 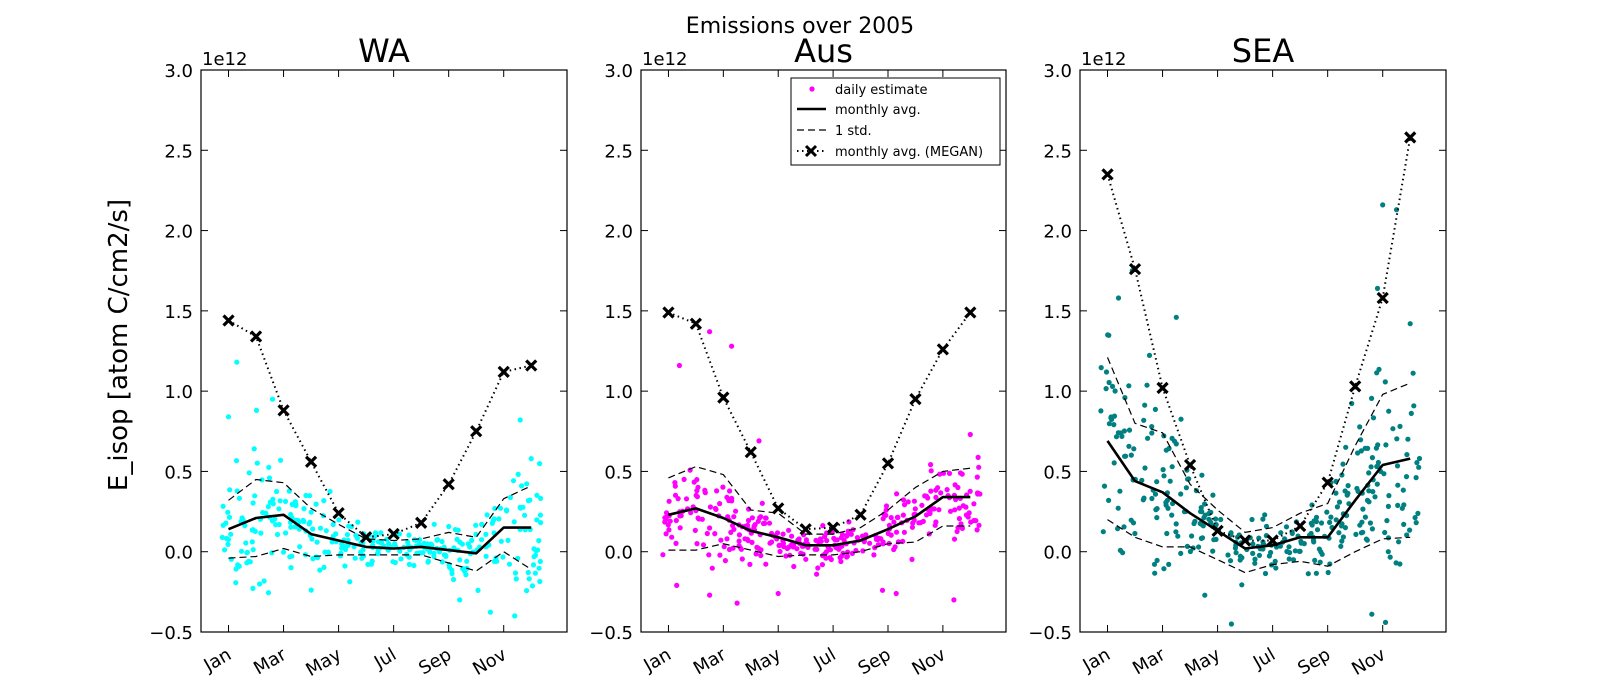 I want to click on legend-item-monthly: monthly avg., so click(x=859, y=110).